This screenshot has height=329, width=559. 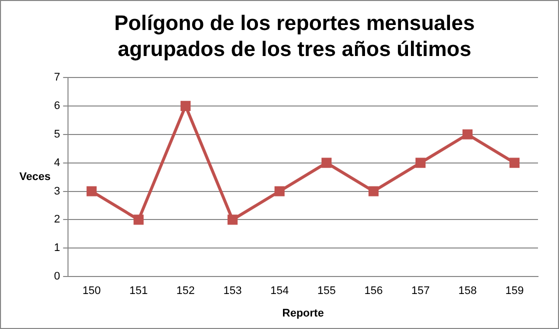 What do you see at coordinates (373, 291) in the screenshot?
I see `x-tick-label: 156` at bounding box center [373, 291].